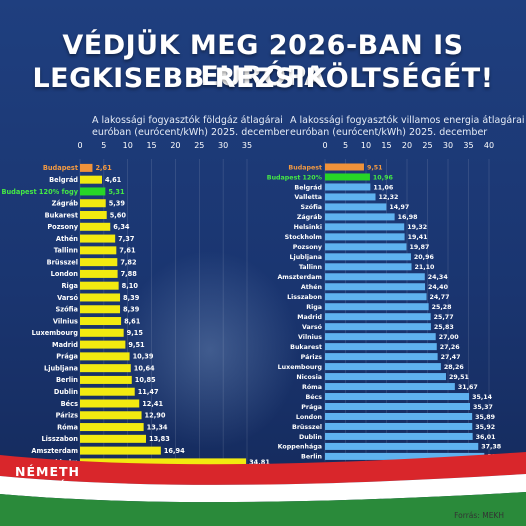 This screenshot has height=526, width=526. What do you see at coordinates (497, 457) in the screenshot?
I see `electricity-value-label: 38,86` at bounding box center [497, 457].